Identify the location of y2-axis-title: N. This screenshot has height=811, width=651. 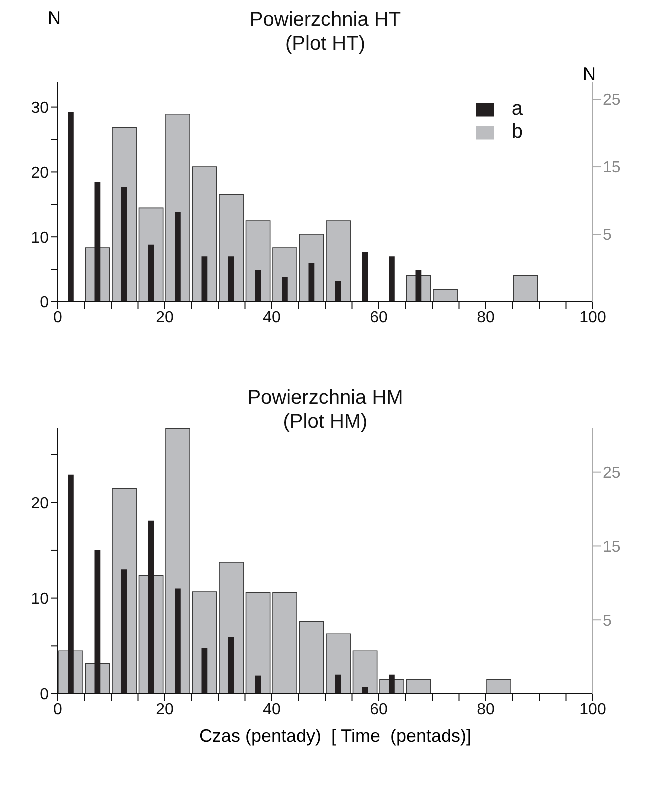
(589, 74).